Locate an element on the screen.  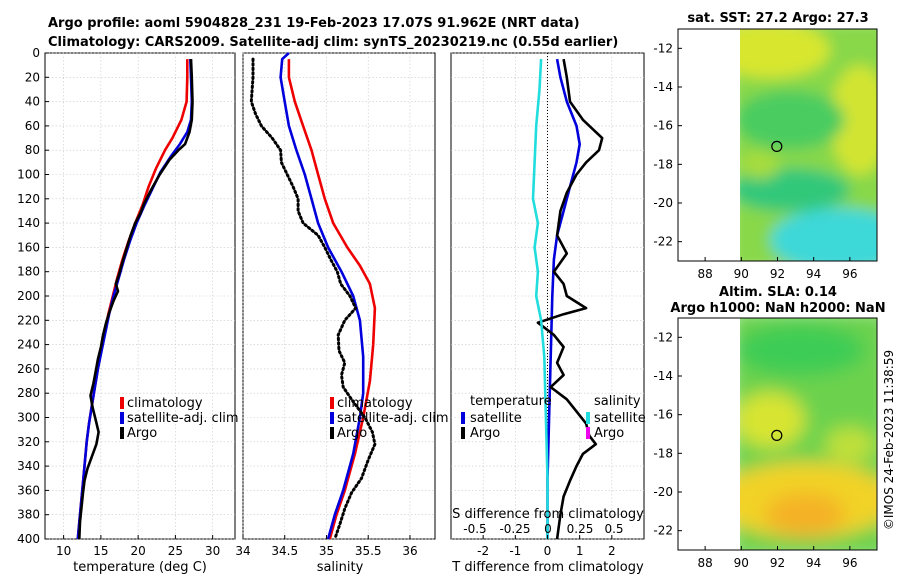
salinity-difference-tick-label: 0.25 is located at coordinates (580, 529).